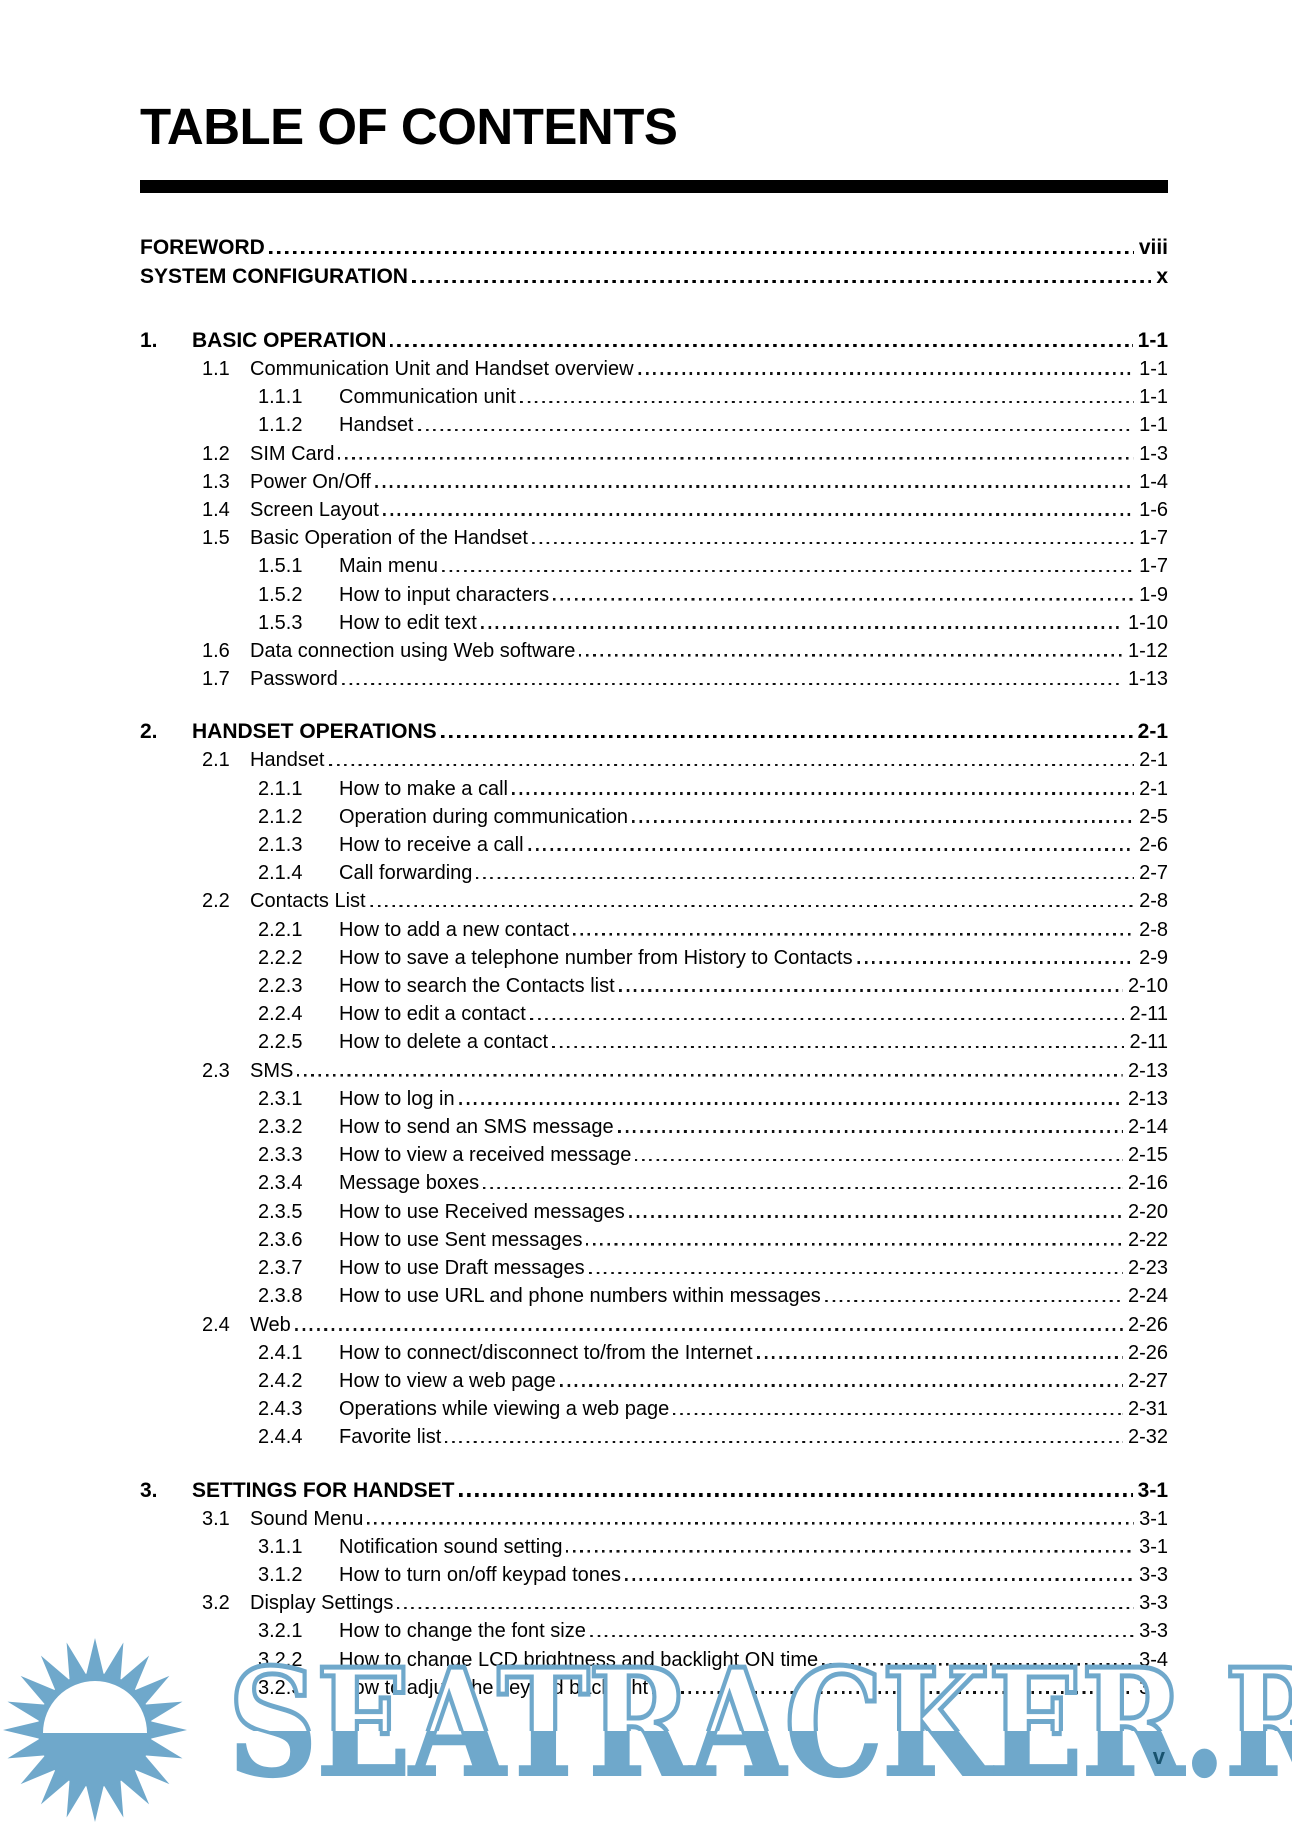  What do you see at coordinates (314, 510) in the screenshot?
I see `toc-entry-title: Screen Layout` at bounding box center [314, 510].